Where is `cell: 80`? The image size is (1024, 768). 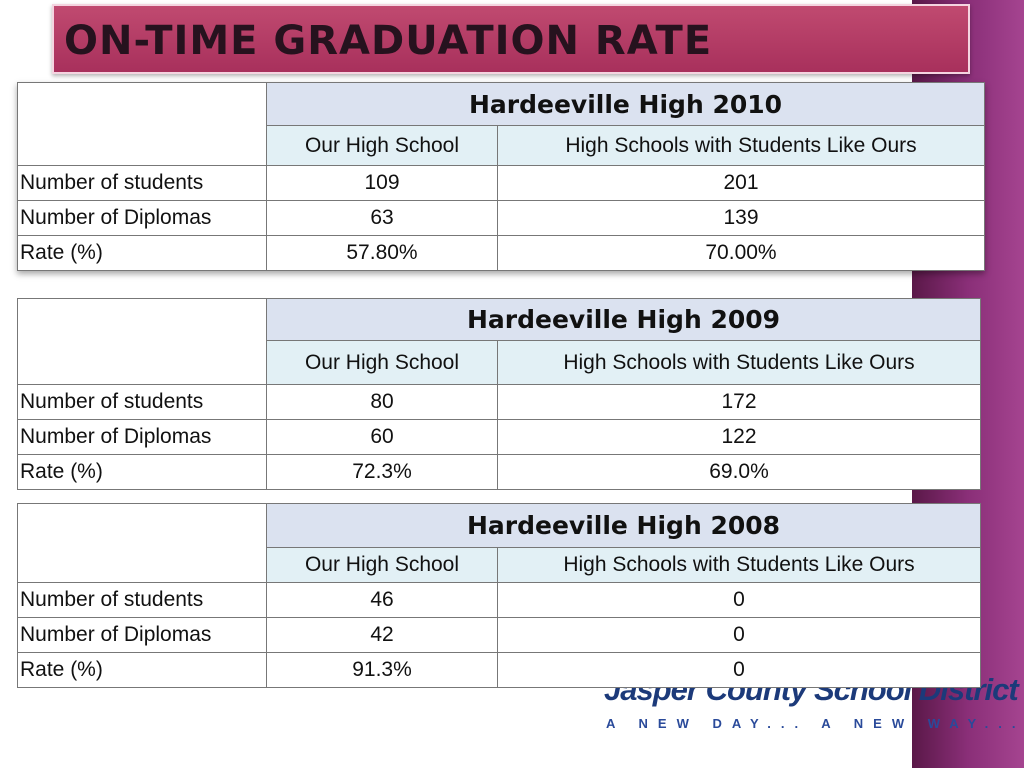 cell: 80 is located at coordinates (382, 402).